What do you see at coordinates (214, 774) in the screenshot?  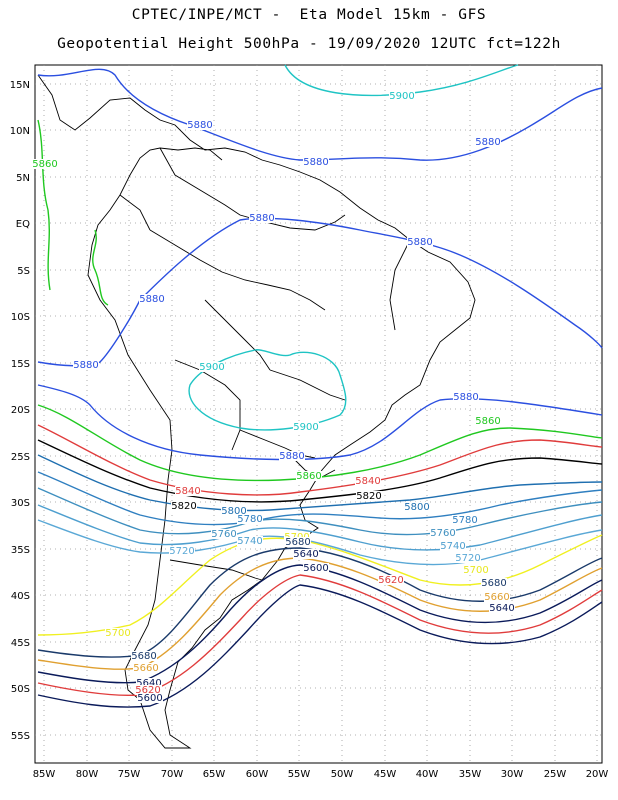 I see `longitude-label: 65W` at bounding box center [214, 774].